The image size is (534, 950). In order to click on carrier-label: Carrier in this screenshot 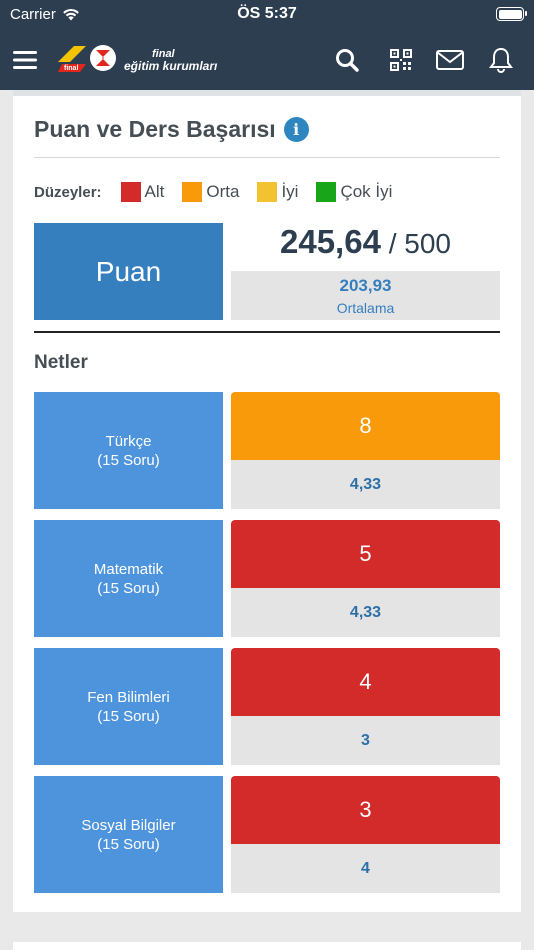, I will do `click(33, 14)`.